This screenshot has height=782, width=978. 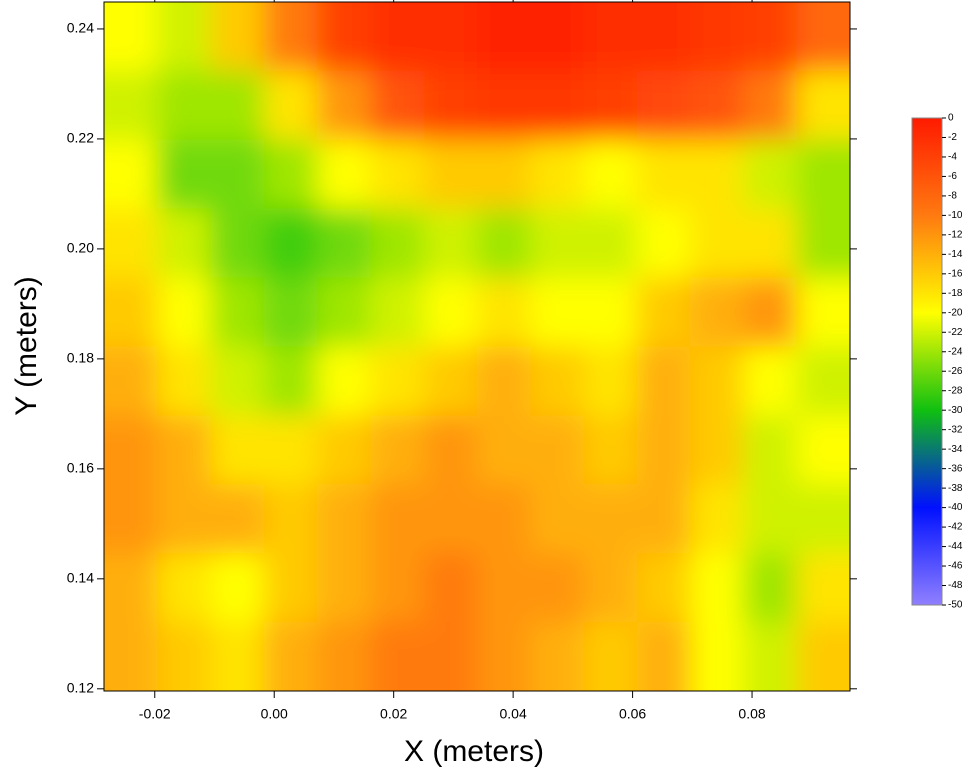 I want to click on colorbar-tick-label: -38, so click(x=955, y=488).